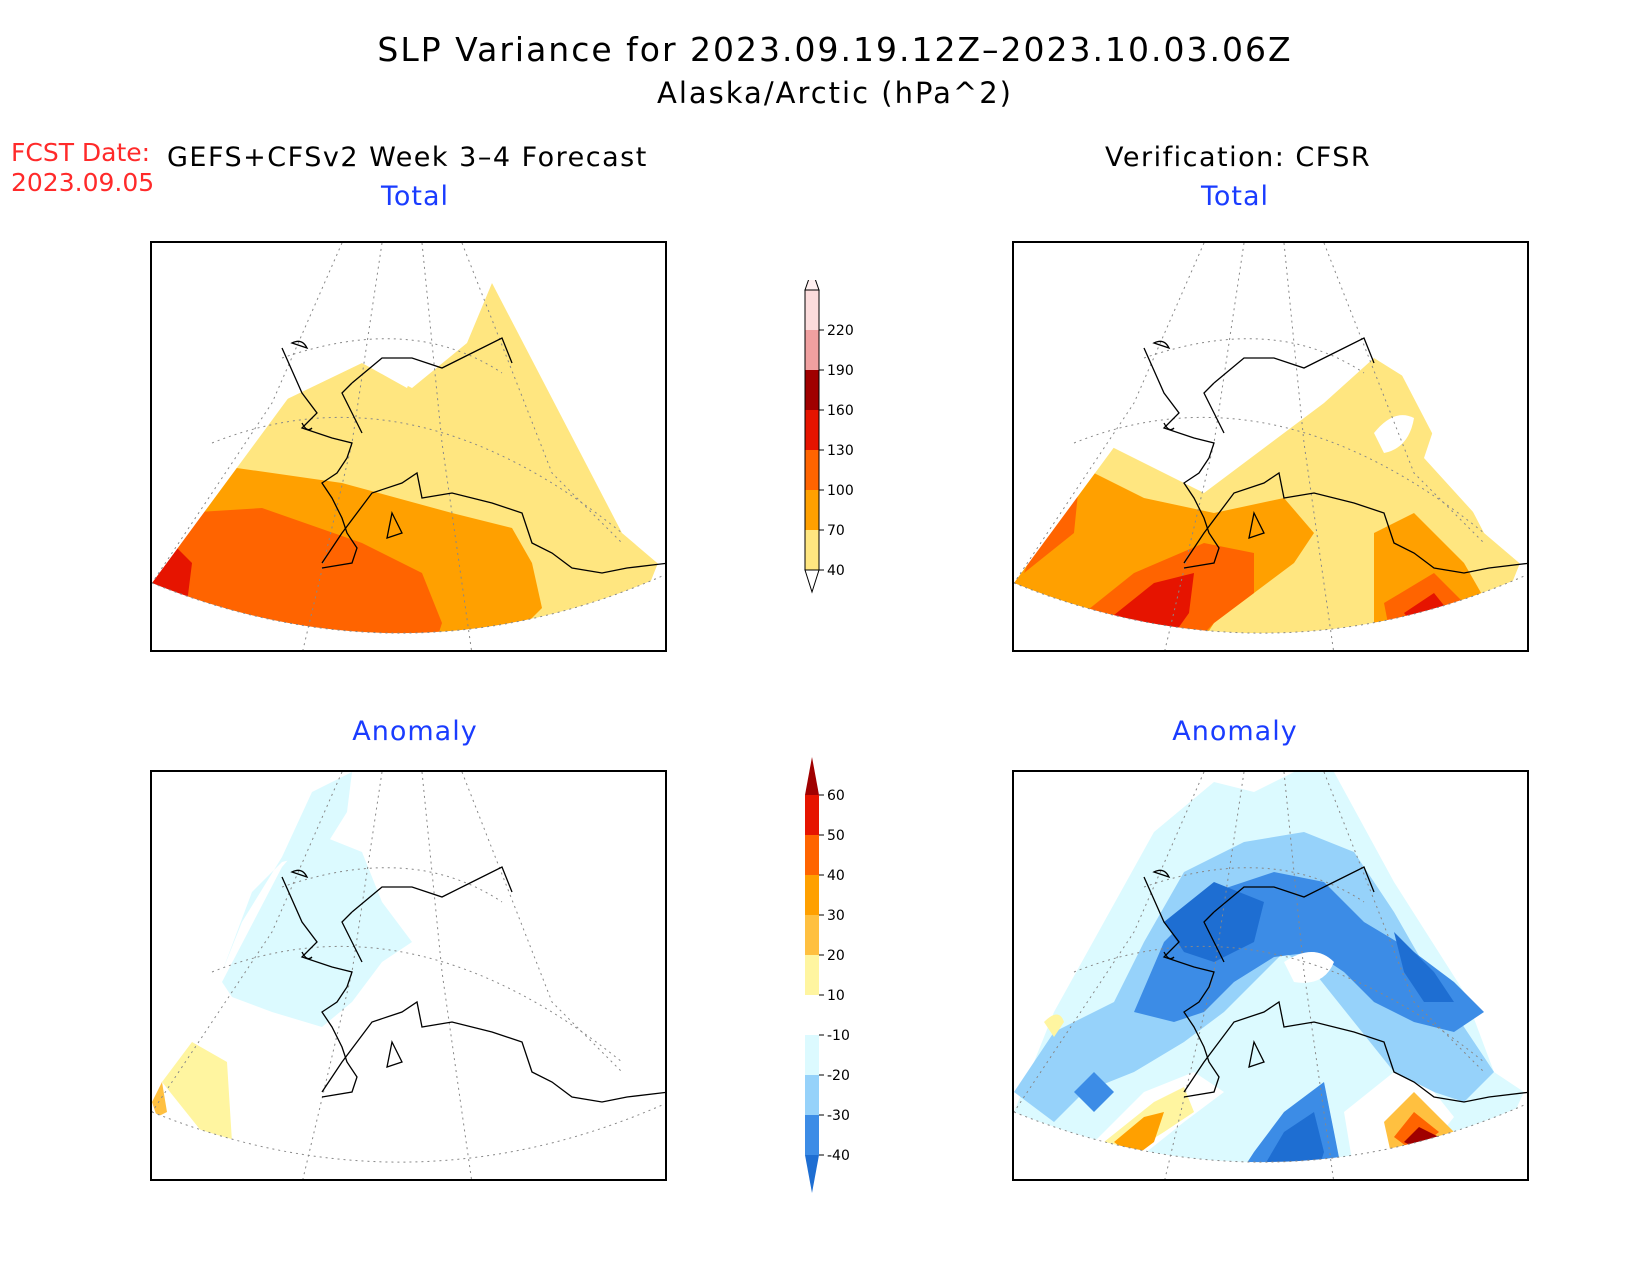 Image resolution: width=1650 pixels, height=1275 pixels. I want to click on fcst-total-map, so click(408, 446).